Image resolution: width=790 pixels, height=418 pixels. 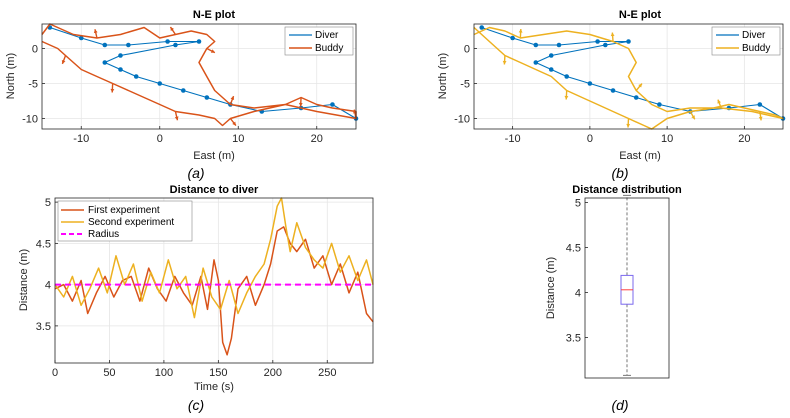 I want to click on x-tick-label: 200, so click(x=273, y=373).